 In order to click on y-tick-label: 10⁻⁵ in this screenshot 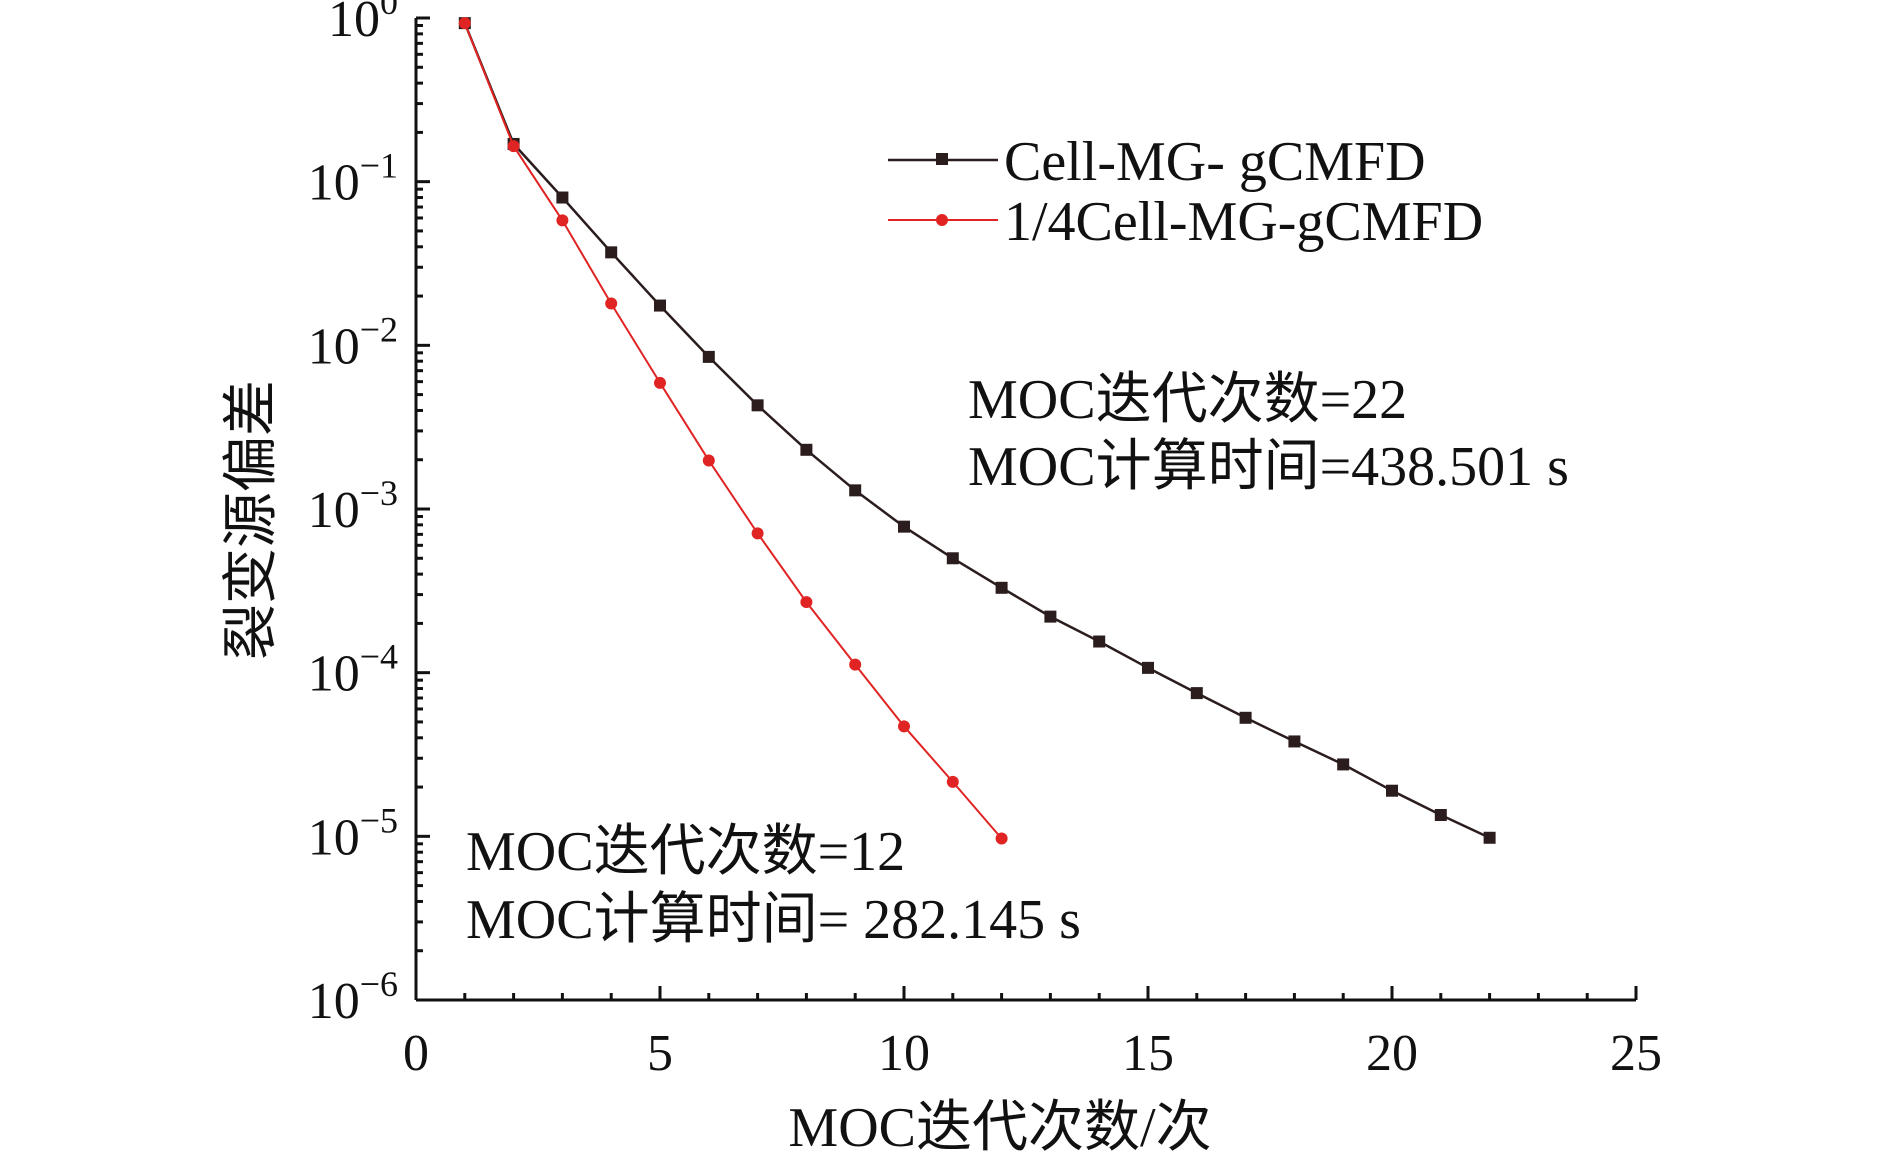, I will do `click(353, 833)`.